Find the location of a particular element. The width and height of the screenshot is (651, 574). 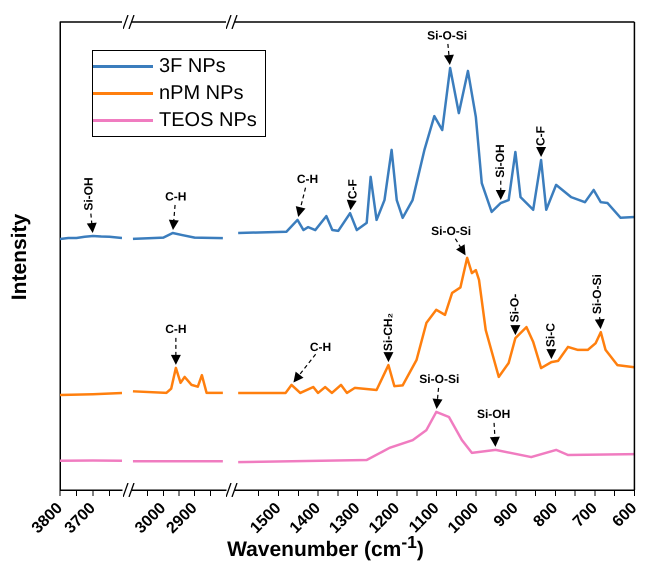

x-tick-label: 600 is located at coordinates (624, 515).